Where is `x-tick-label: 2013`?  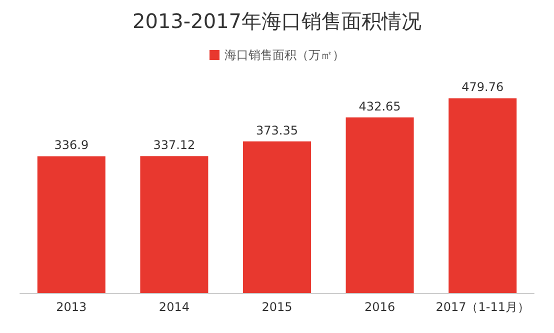 x-tick-label: 2013 is located at coordinates (71, 307).